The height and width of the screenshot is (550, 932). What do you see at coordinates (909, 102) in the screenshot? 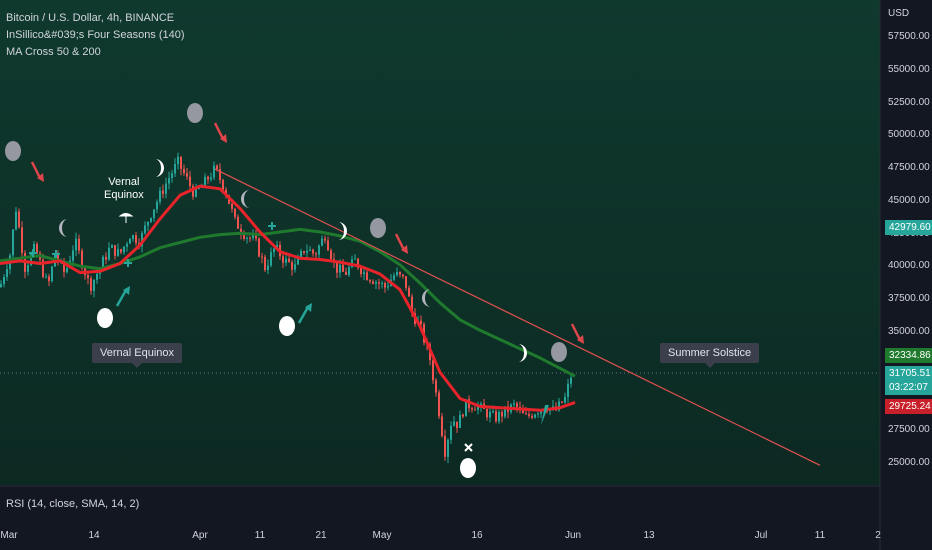
I see `y-tick-label: 52500.00` at bounding box center [909, 102].